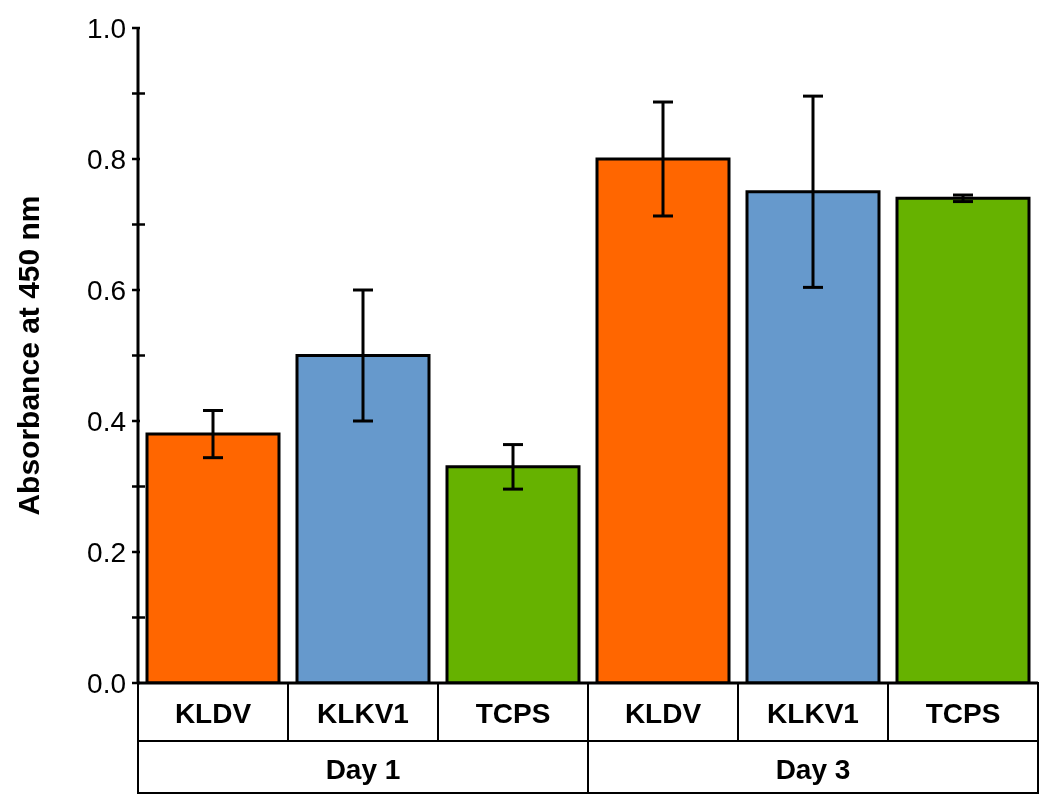  I want to click on y-tick-label: 0.4, so click(106, 421).